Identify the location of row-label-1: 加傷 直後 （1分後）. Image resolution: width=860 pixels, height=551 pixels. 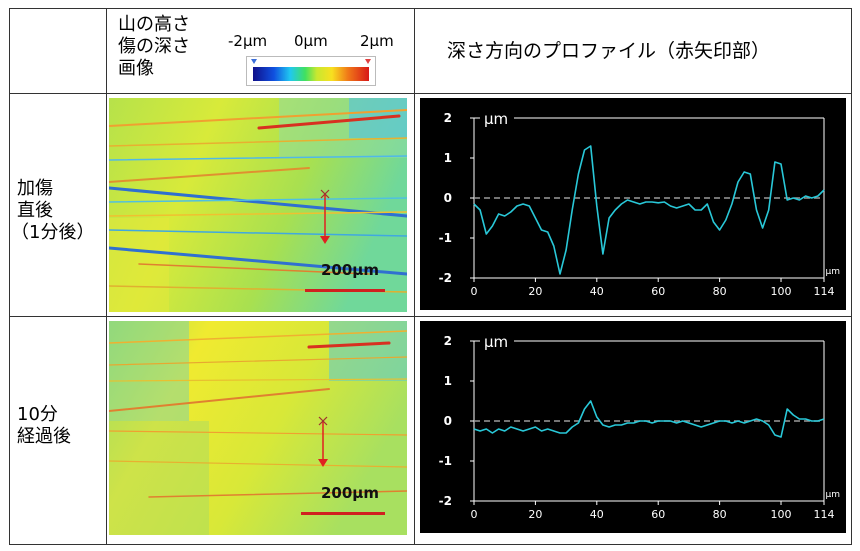
(52, 211).